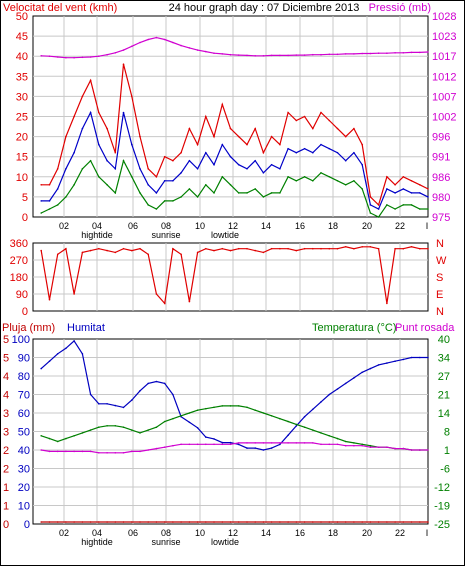 The width and height of the screenshot is (465, 566). I want to click on x-tick-label: 02, so click(64, 226).